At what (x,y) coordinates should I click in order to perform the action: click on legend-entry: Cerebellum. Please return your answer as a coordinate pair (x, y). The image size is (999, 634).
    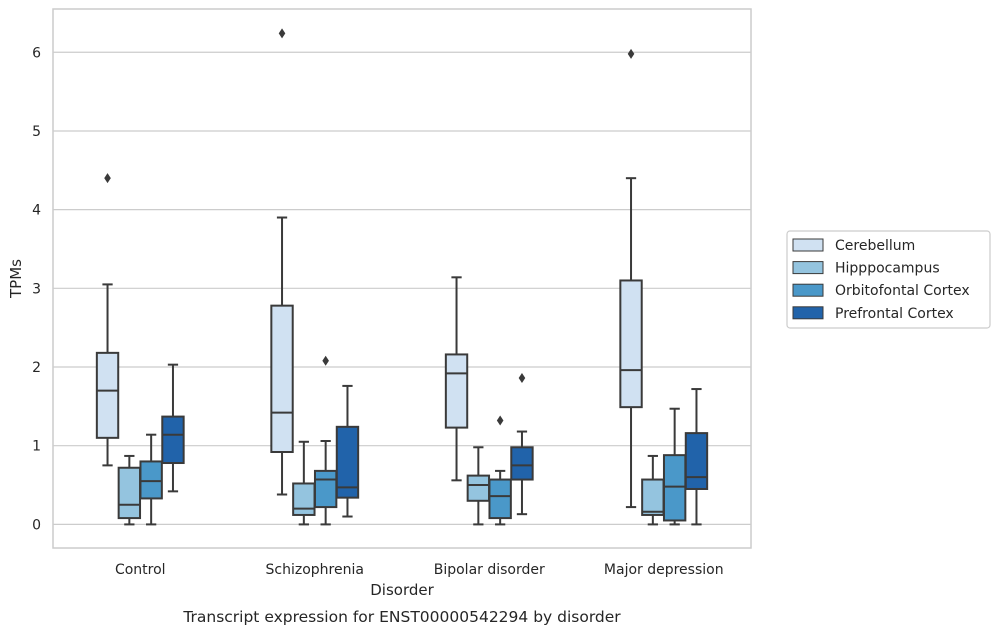
    Looking at the image, I should click on (853, 246).